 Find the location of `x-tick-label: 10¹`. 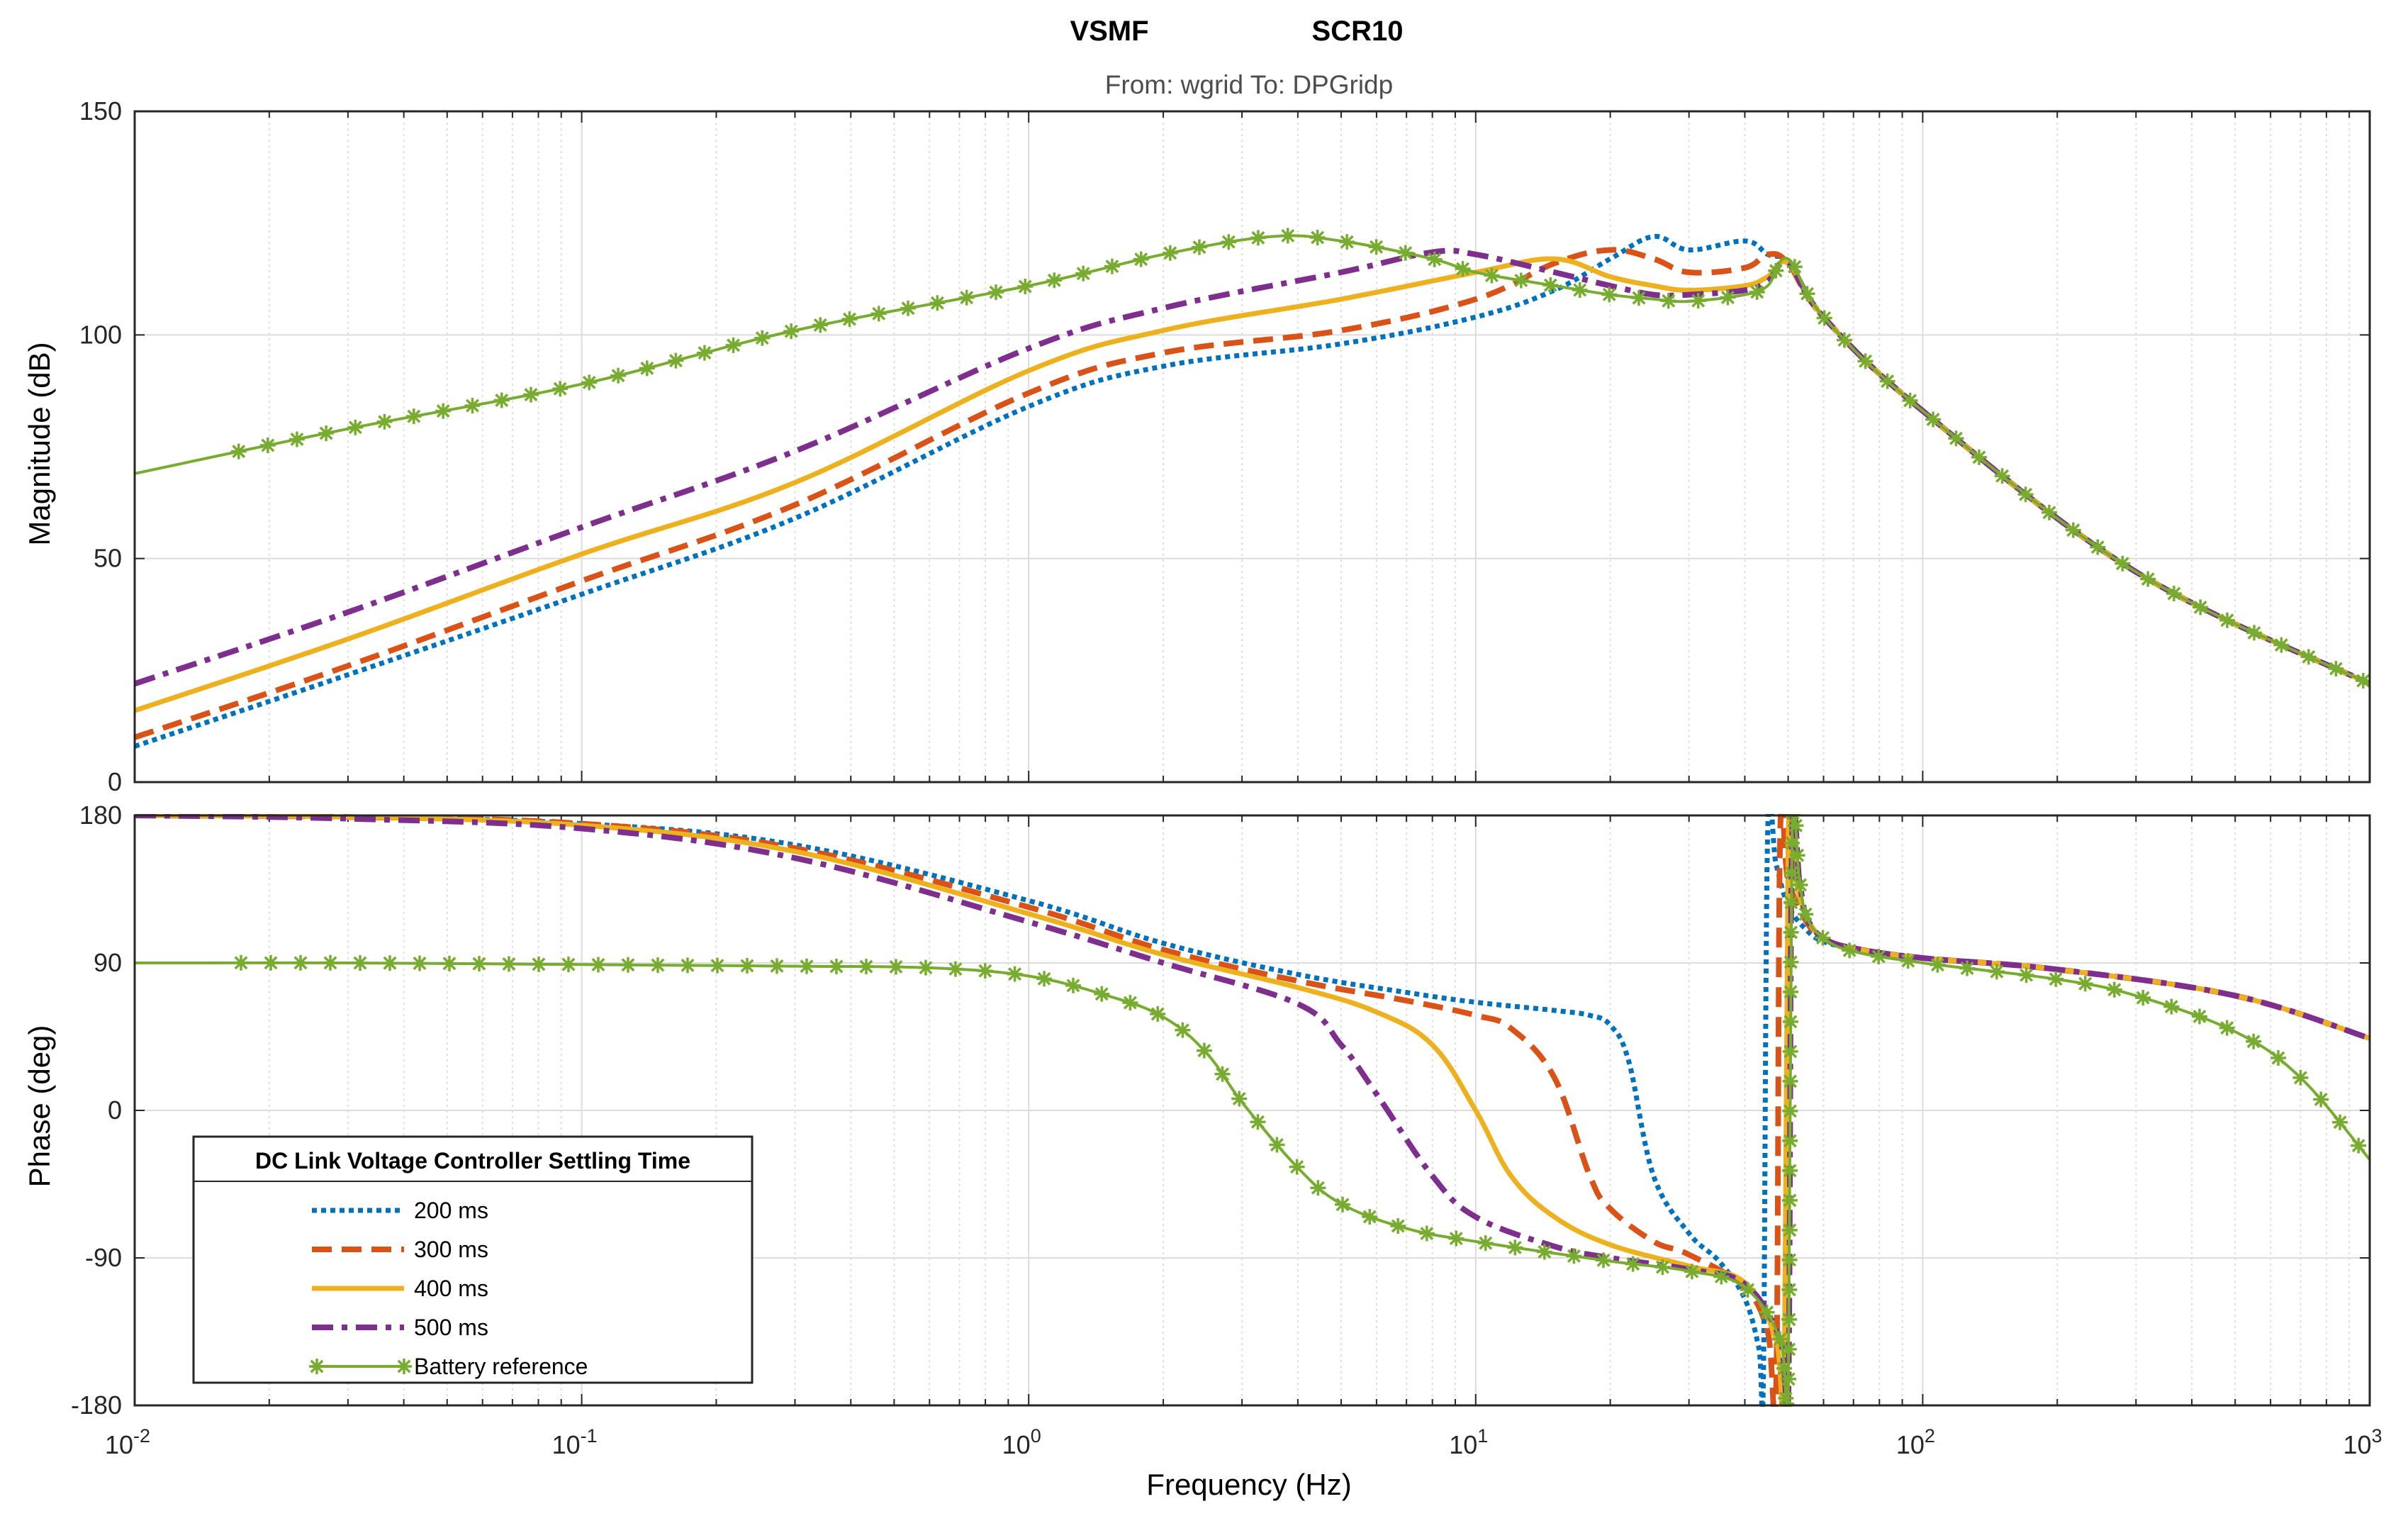

x-tick-label: 10¹ is located at coordinates (1469, 1442).